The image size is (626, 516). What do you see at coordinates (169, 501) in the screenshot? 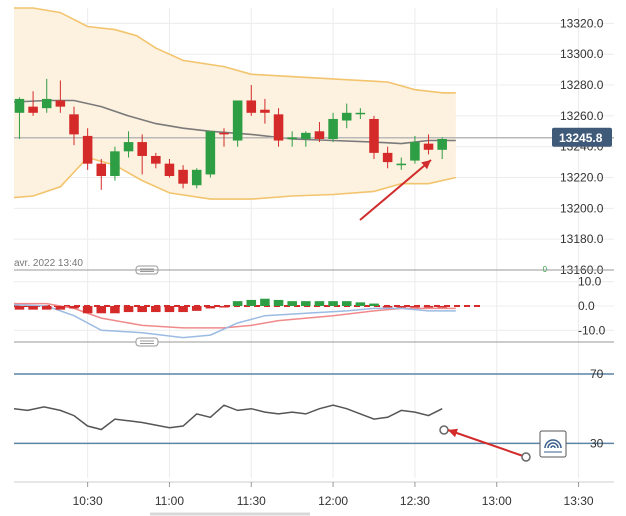
I see `time-tick-label: 11:00` at bounding box center [169, 501].